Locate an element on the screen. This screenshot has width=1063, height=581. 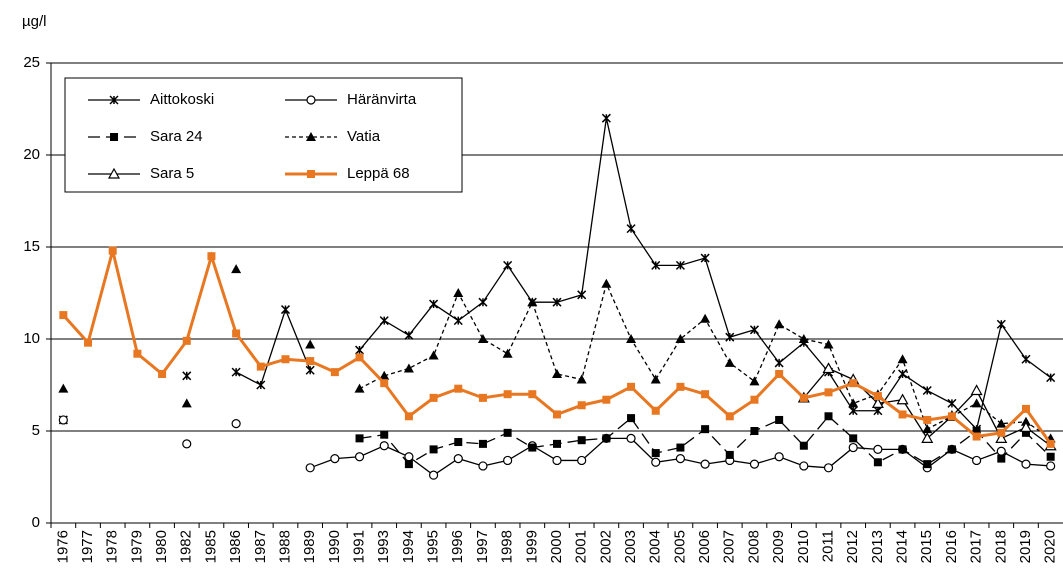
x-tick-label: 1978 is located at coordinates (112, 546).